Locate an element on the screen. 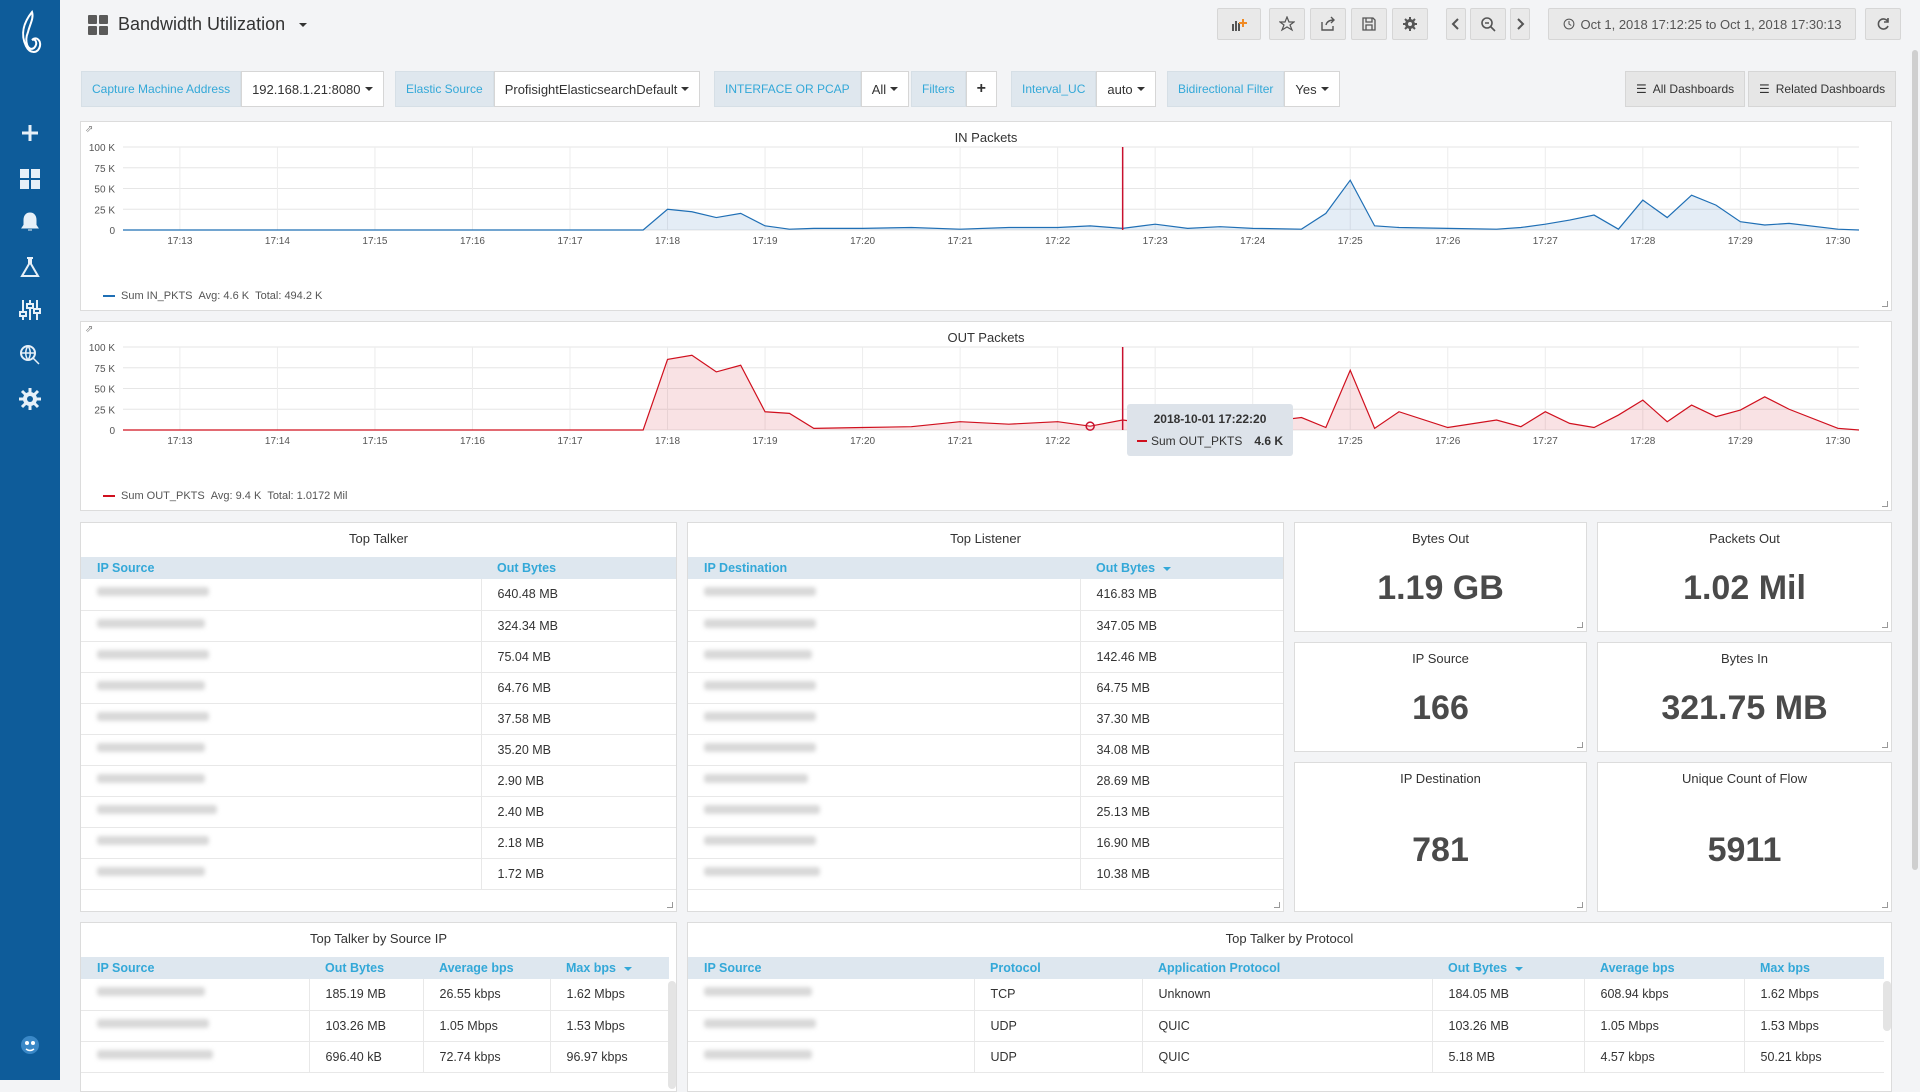 The height and width of the screenshot is (1092, 1920). col-header: Max bps is located at coordinates (1814, 968).